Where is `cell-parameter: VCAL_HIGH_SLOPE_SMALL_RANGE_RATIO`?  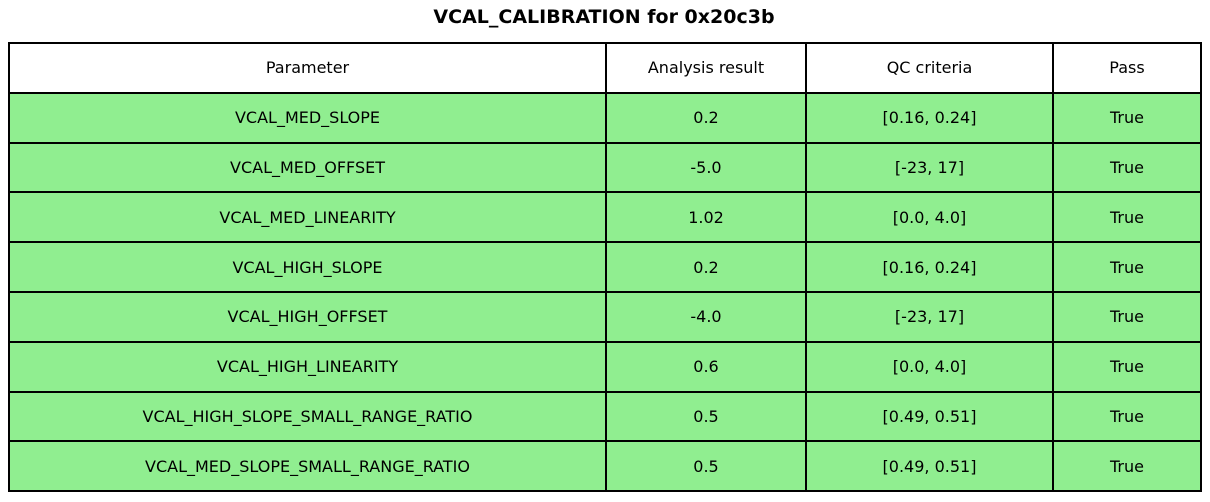
cell-parameter: VCAL_HIGH_SLOPE_SMALL_RANGE_RATIO is located at coordinates (307, 416).